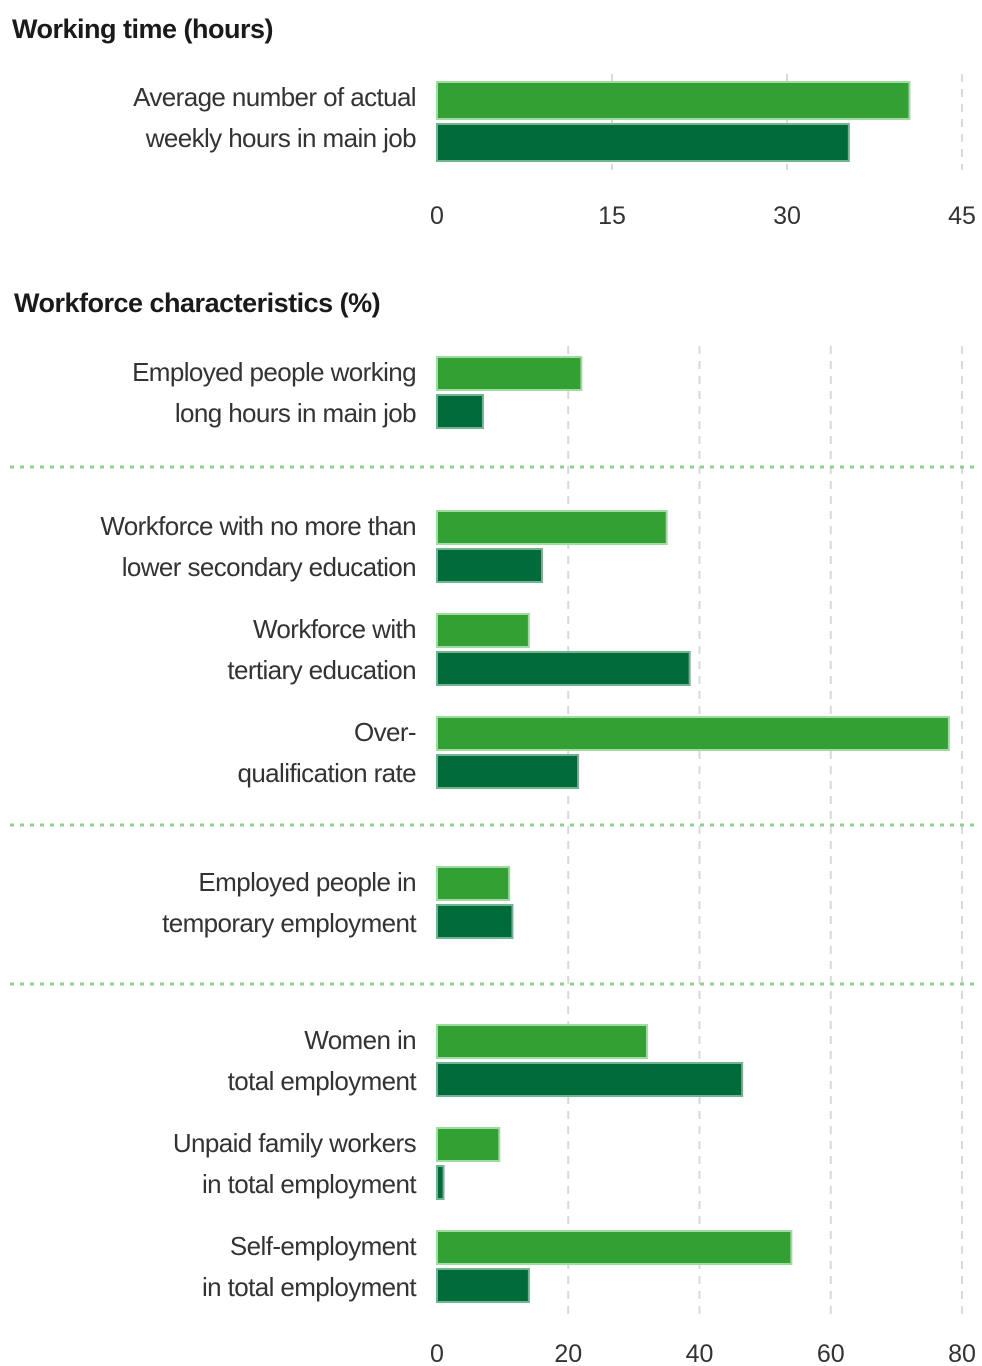  Describe the element at coordinates (142, 29) in the screenshot. I see `working-time-title: Working time (hours)` at that location.